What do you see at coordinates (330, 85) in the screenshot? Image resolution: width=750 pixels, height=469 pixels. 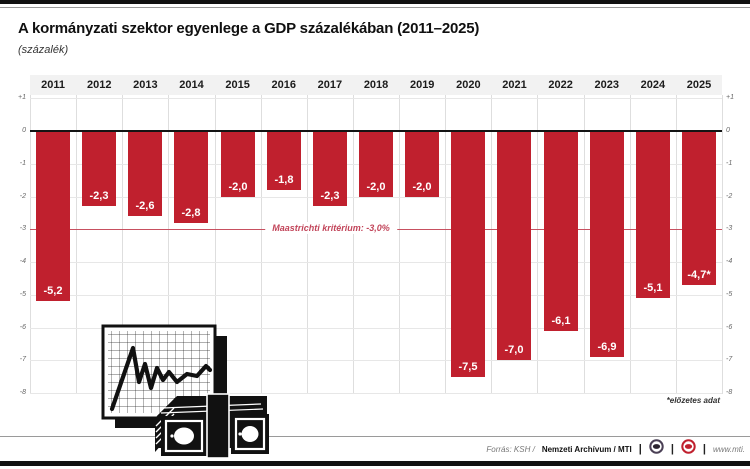 I see `year-label-2017: 2017` at bounding box center [330, 85].